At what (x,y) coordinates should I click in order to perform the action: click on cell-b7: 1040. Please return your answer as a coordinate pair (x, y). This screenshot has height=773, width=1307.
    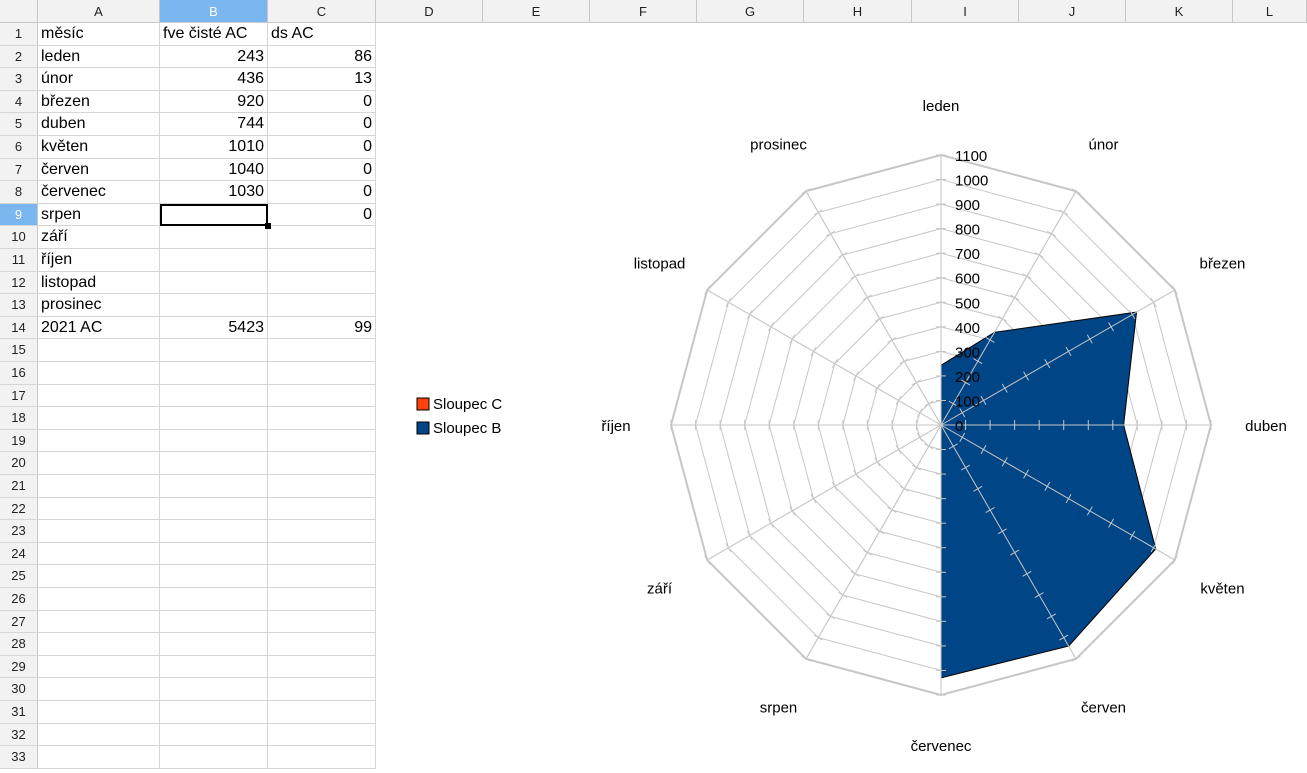
    Looking at the image, I should click on (214, 170).